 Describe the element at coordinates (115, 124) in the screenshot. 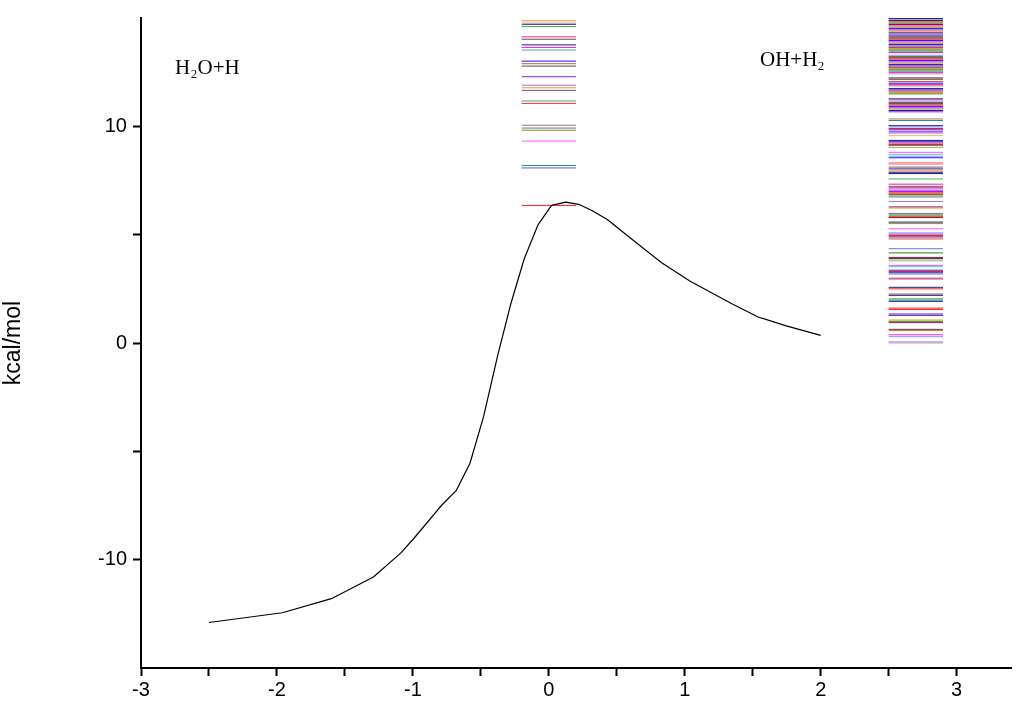

I see `y-tick-label: 10` at that location.